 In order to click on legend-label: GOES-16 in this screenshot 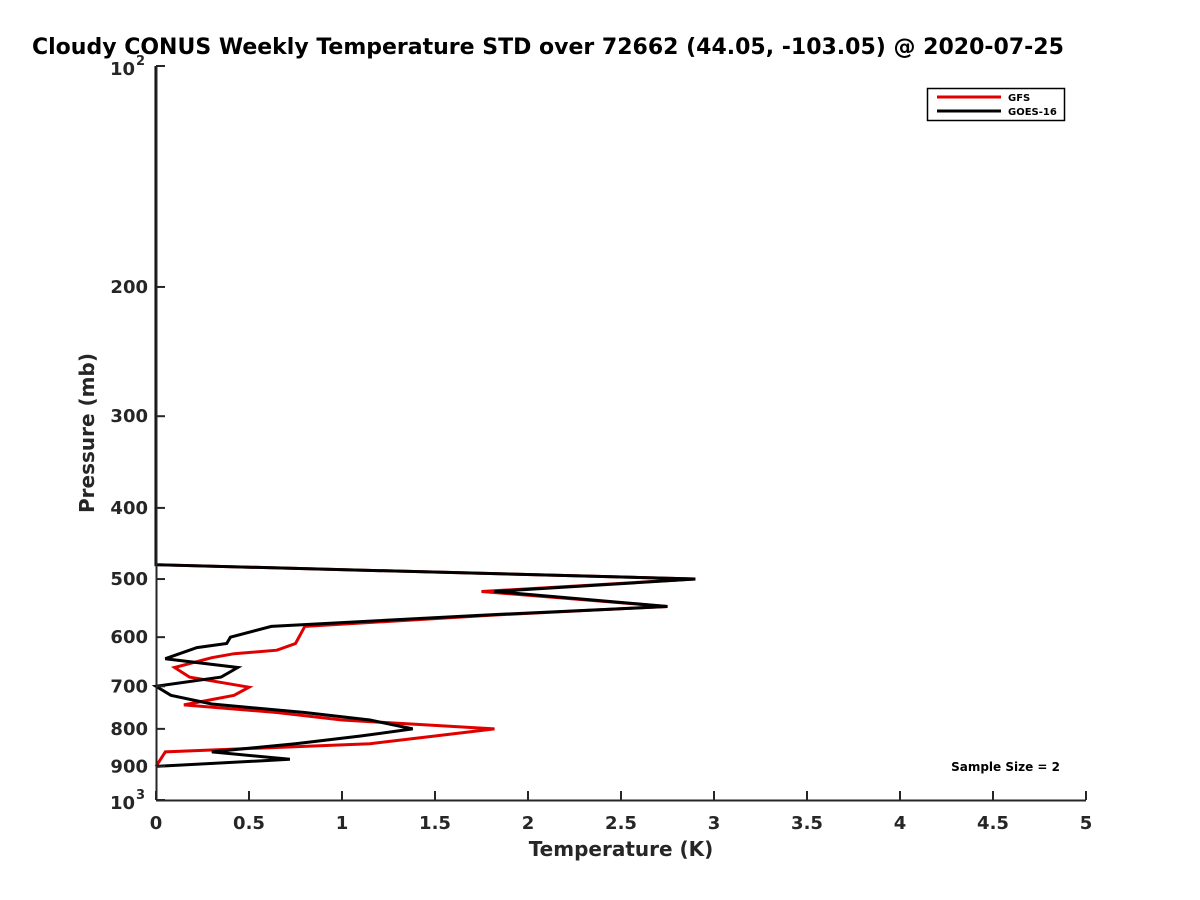, I will do `click(1032, 112)`.